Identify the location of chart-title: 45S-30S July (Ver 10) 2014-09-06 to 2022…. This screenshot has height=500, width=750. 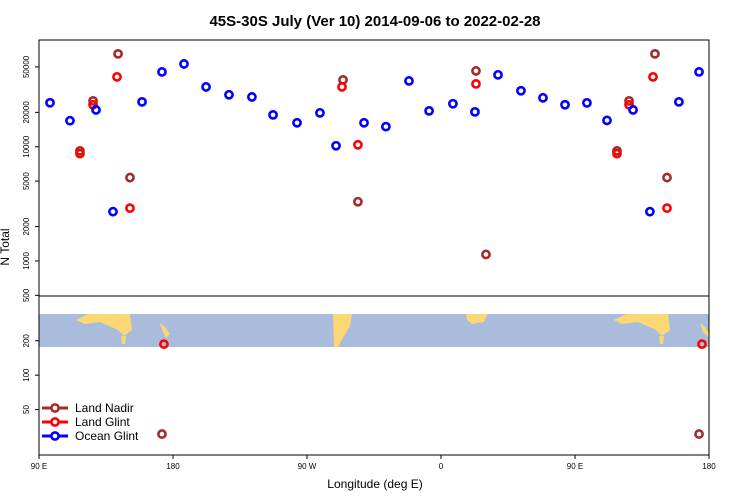
(374, 21).